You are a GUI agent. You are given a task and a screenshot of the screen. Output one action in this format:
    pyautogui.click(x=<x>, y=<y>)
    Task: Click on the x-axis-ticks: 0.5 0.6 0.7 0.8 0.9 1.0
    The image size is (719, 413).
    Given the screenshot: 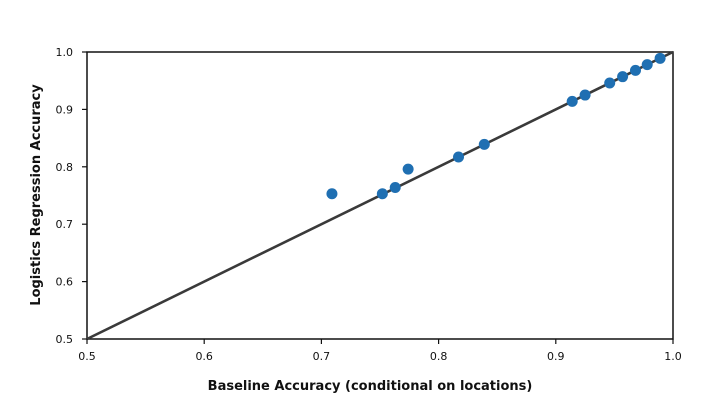 What is the action you would take?
    pyautogui.click(x=380, y=351)
    